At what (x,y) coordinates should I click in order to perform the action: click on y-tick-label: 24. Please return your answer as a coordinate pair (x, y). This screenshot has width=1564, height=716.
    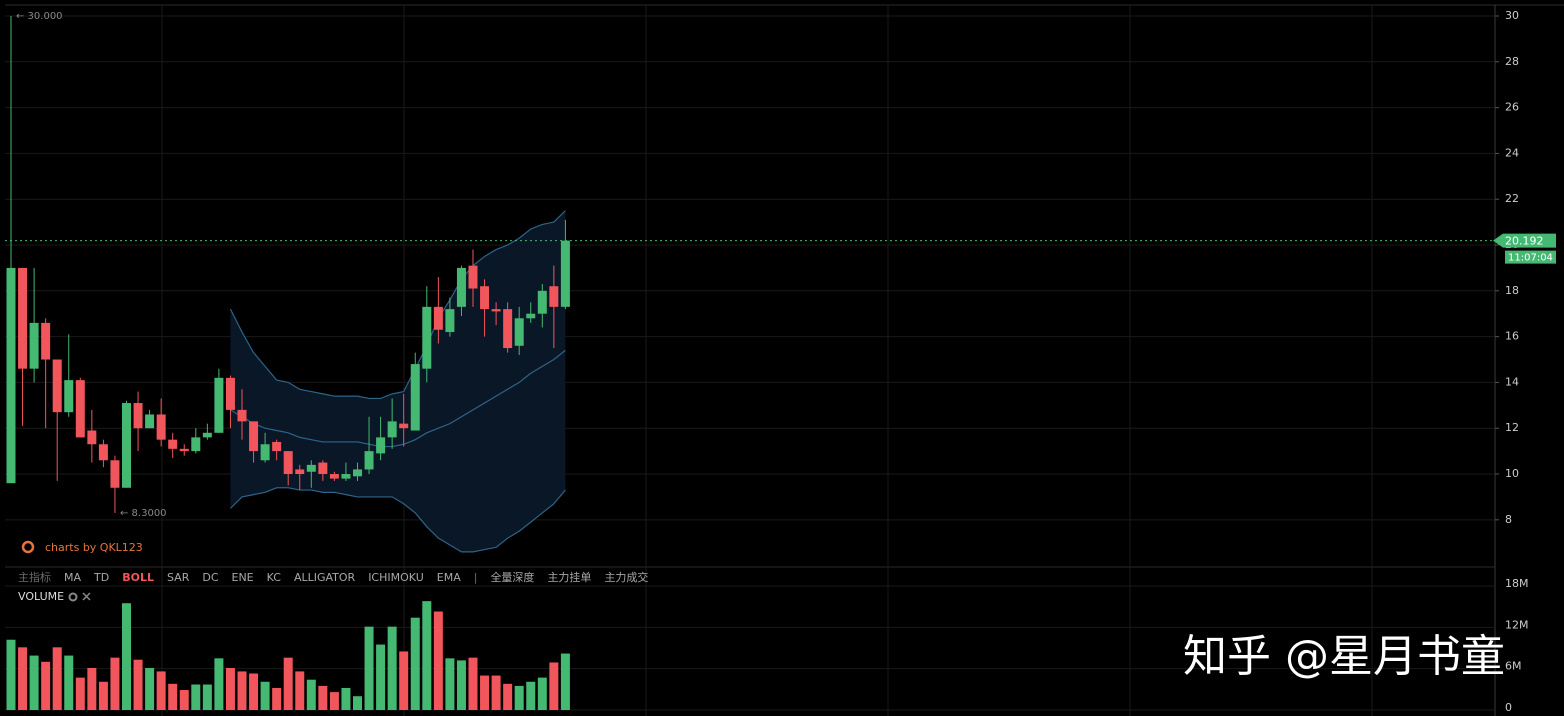
    Looking at the image, I should click on (1512, 152).